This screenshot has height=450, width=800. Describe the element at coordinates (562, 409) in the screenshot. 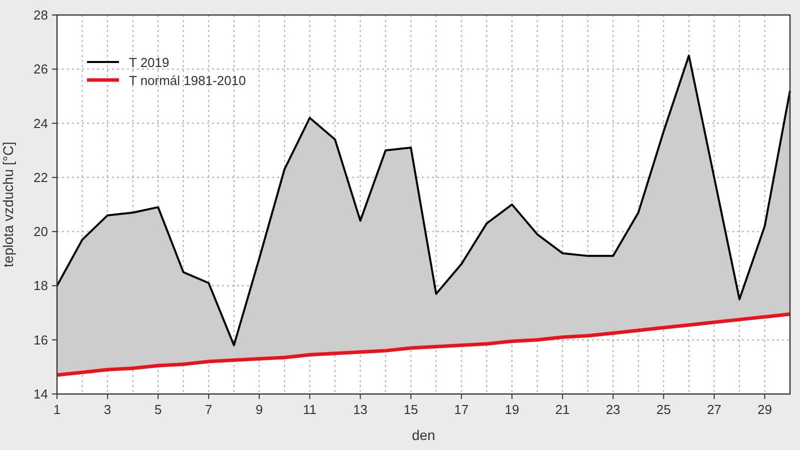

I see `x-tick-label: 21` at that location.